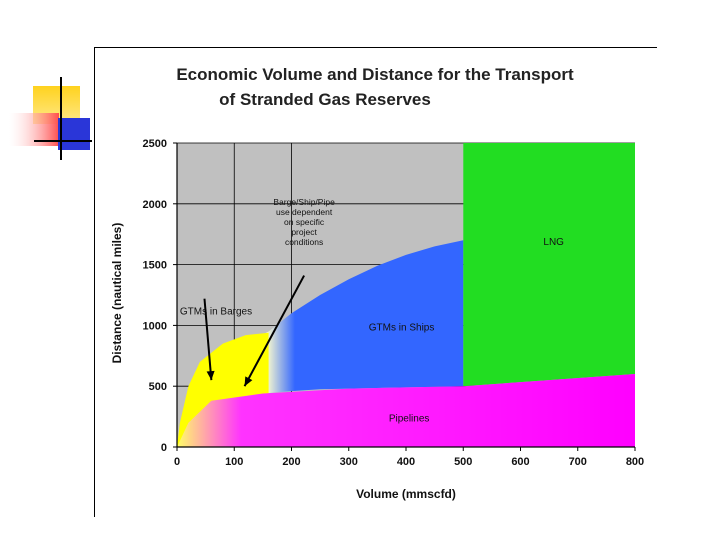 The image size is (720, 540). Describe the element at coordinates (234, 462) in the screenshot. I see `x-tick-label: 100` at that location.